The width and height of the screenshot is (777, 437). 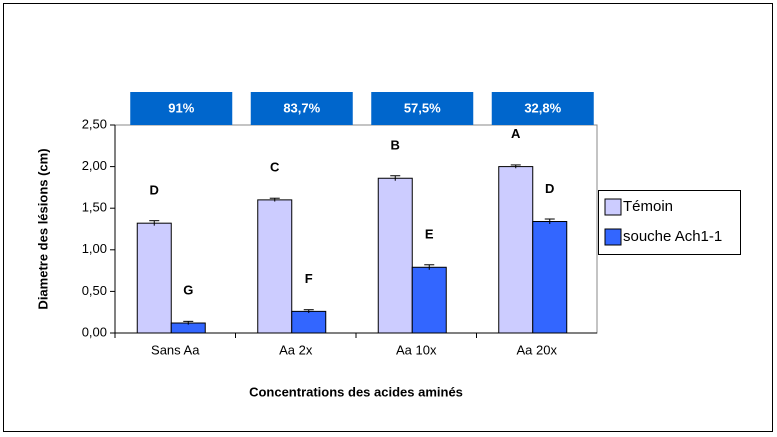 What do you see at coordinates (429, 234) in the screenshot?
I see `significance-letter: E` at bounding box center [429, 234].